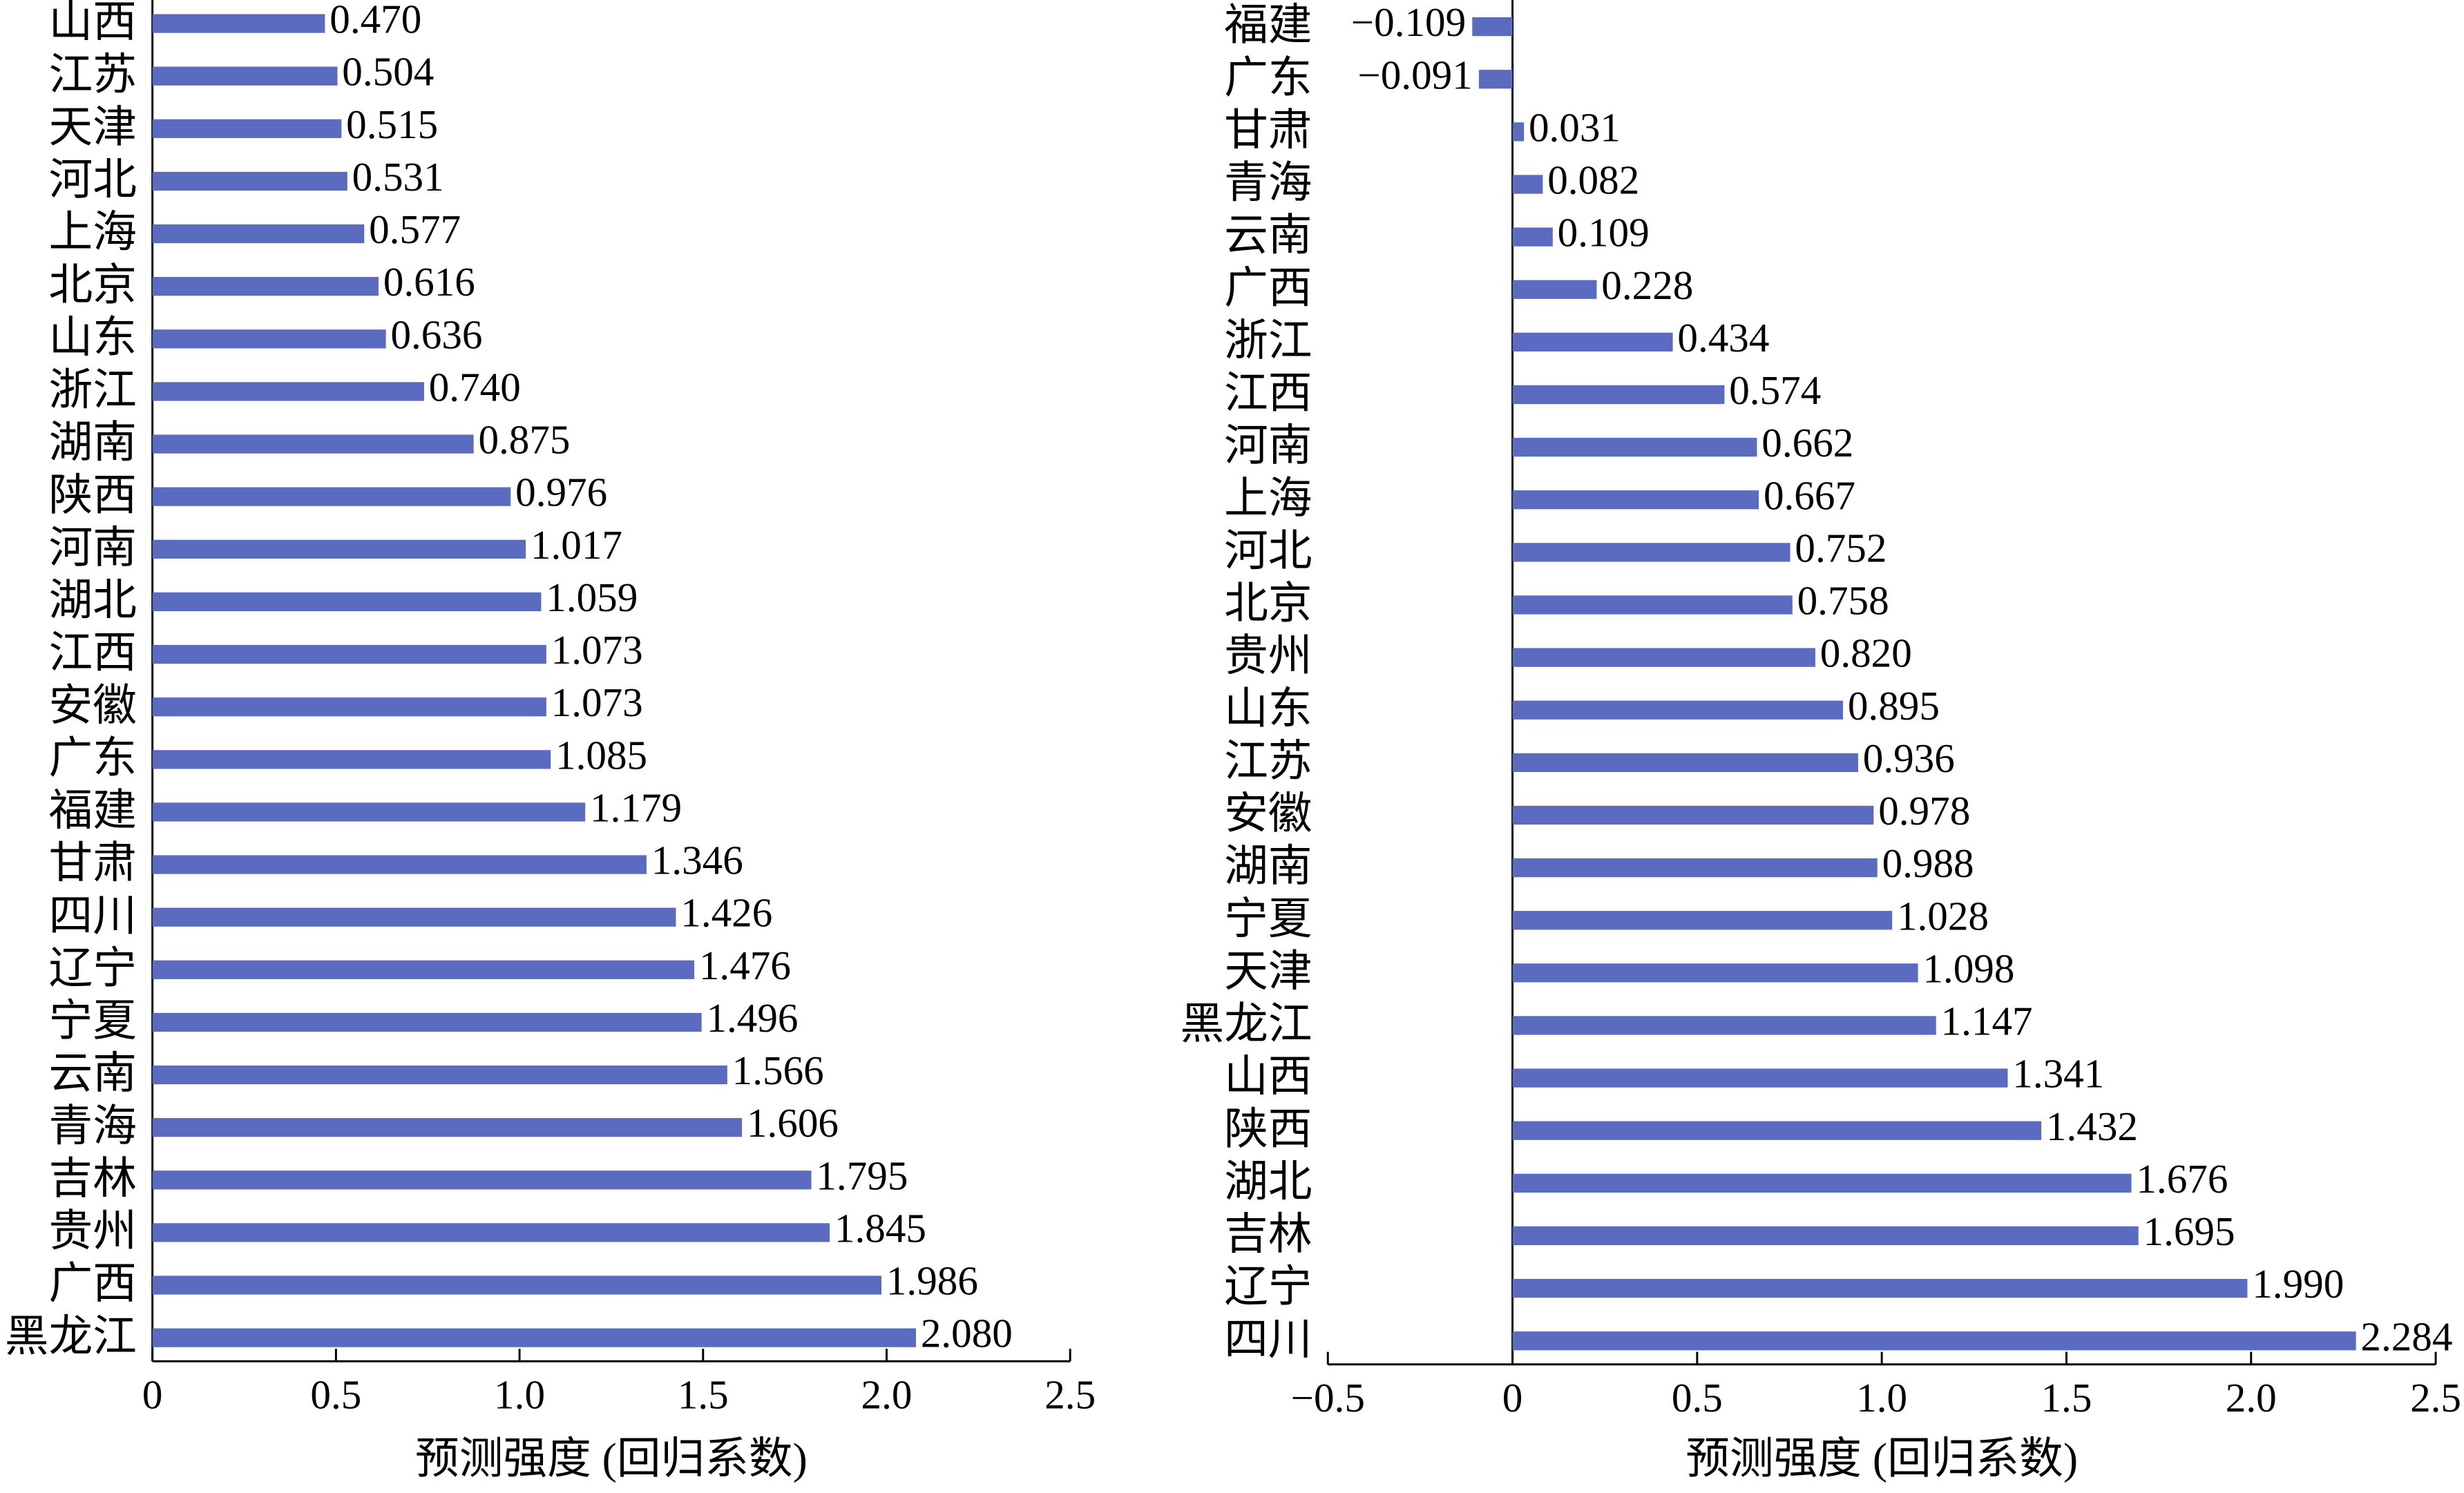  I want to click on x-tick-label: 2.5, so click(1070, 1394).